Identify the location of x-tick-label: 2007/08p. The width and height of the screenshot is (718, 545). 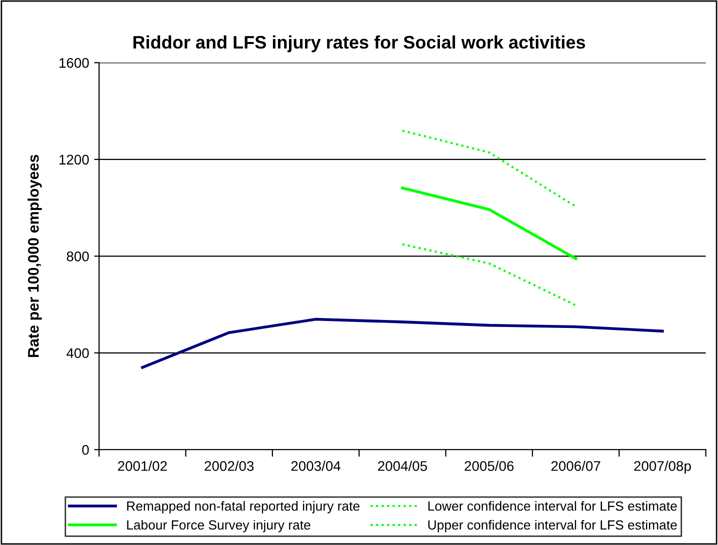
(662, 467).